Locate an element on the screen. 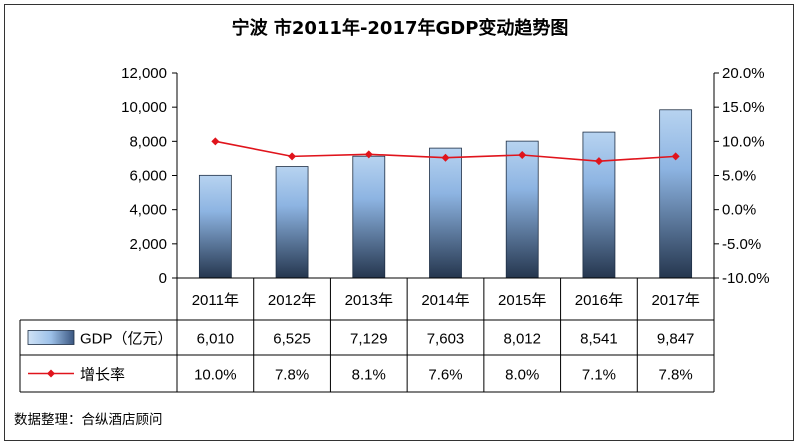 The width and height of the screenshot is (800, 447). category-label: 2017年 is located at coordinates (675, 300).